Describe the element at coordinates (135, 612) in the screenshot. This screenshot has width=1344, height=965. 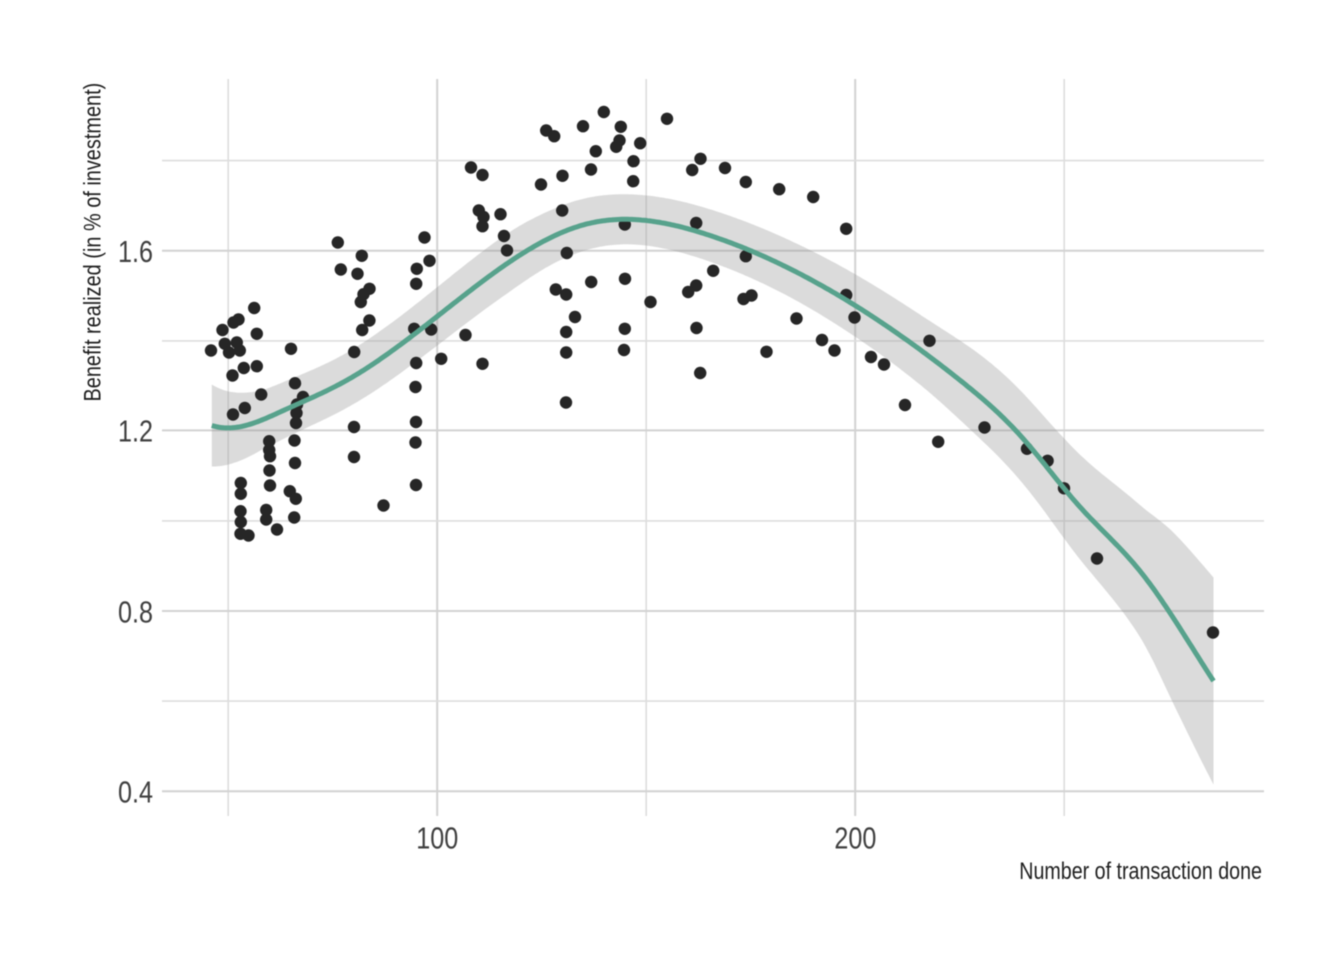
I see `svg-text: 0.8` at that location.